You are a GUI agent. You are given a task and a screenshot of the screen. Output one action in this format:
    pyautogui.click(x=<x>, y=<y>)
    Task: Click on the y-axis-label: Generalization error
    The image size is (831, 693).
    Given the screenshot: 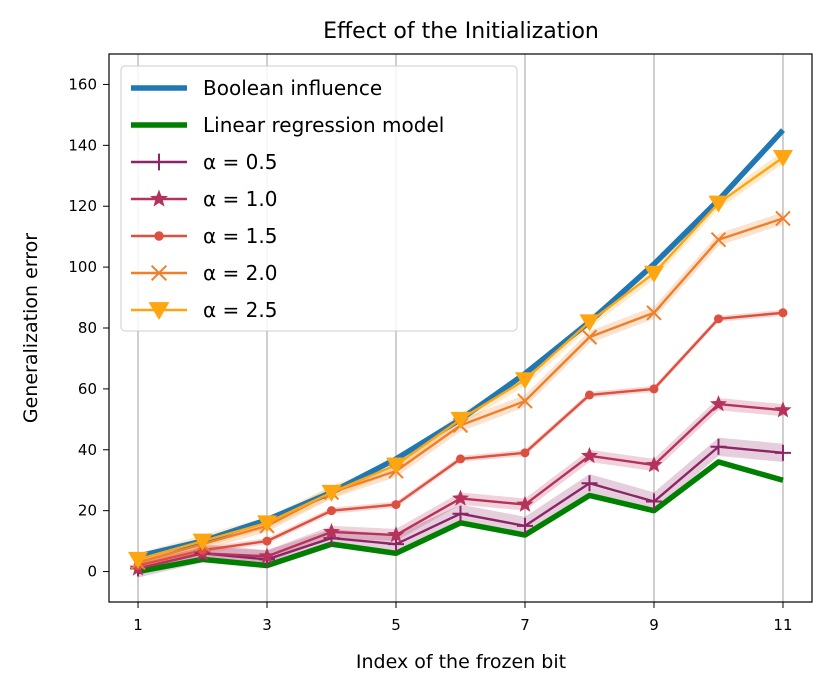 What is the action you would take?
    pyautogui.click(x=31, y=328)
    